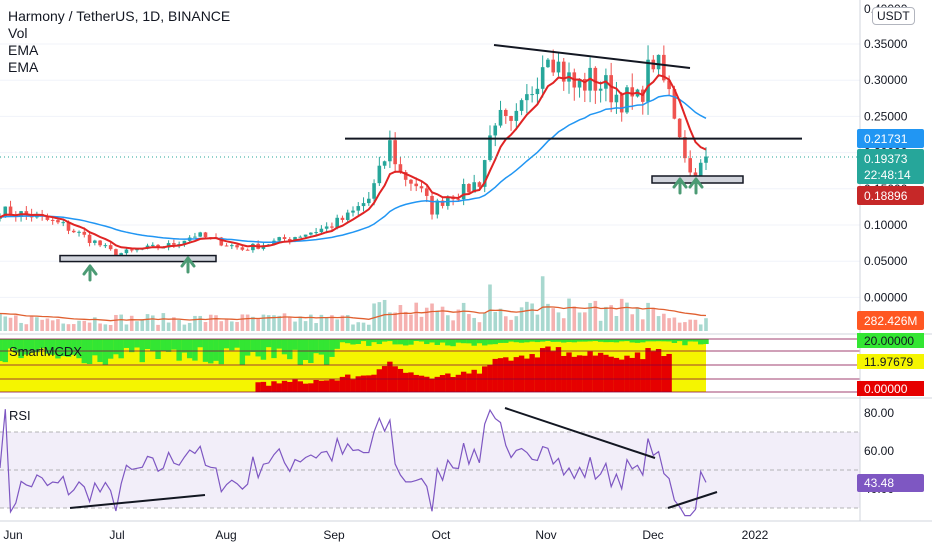 The height and width of the screenshot is (555, 932). I want to click on rsi-trendline-up, so click(137, 501).